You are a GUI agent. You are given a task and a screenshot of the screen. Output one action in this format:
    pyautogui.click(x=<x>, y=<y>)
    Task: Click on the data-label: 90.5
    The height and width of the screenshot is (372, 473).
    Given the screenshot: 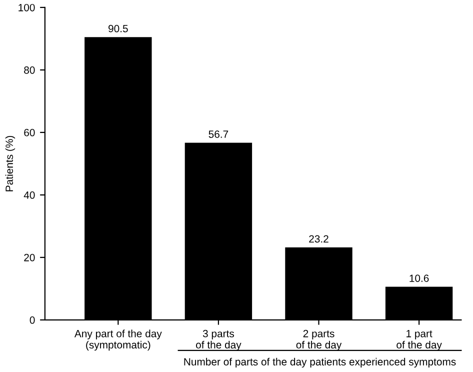 What is the action you would take?
    pyautogui.click(x=118, y=28)
    